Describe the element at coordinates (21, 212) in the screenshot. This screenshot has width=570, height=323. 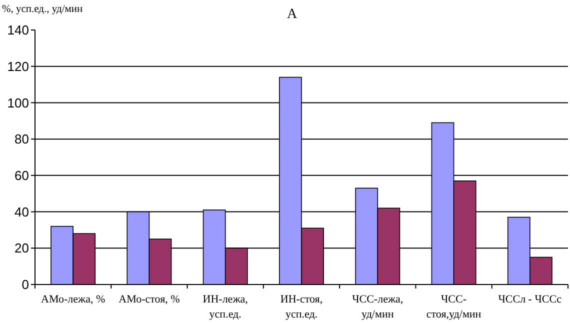
I see `y-tick-label: 40` at that location.